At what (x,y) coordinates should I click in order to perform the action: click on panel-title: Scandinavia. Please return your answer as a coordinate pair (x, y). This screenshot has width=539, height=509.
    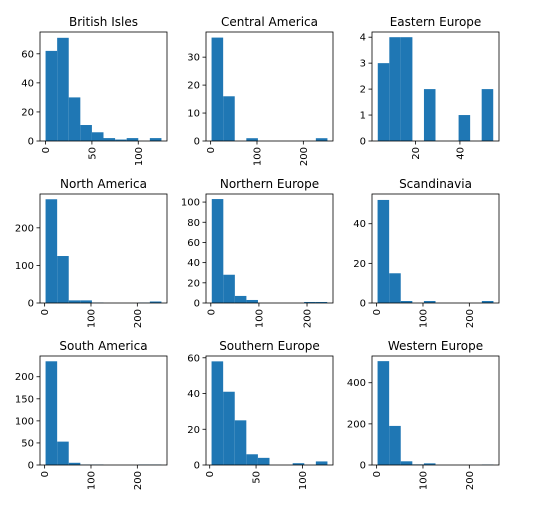
    Looking at the image, I should click on (435, 184).